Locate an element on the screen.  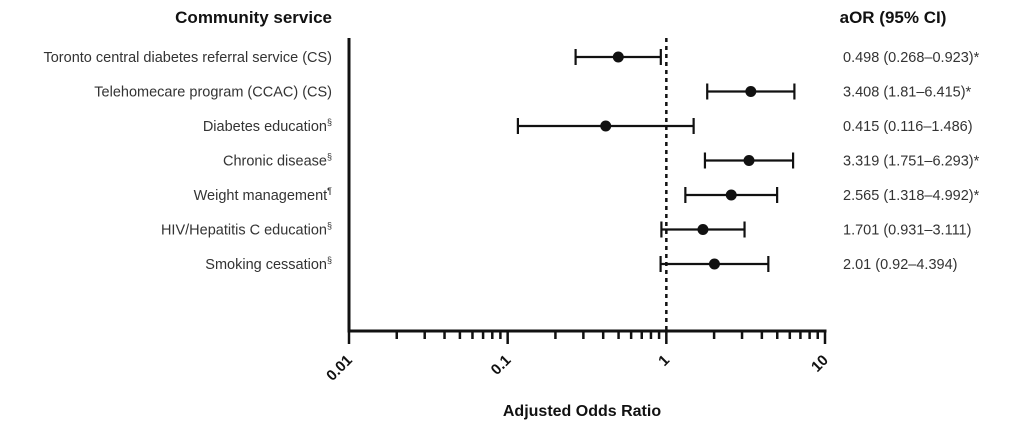
row-label: Telehomecare program (CCAC) (CS) is located at coordinates (213, 93).